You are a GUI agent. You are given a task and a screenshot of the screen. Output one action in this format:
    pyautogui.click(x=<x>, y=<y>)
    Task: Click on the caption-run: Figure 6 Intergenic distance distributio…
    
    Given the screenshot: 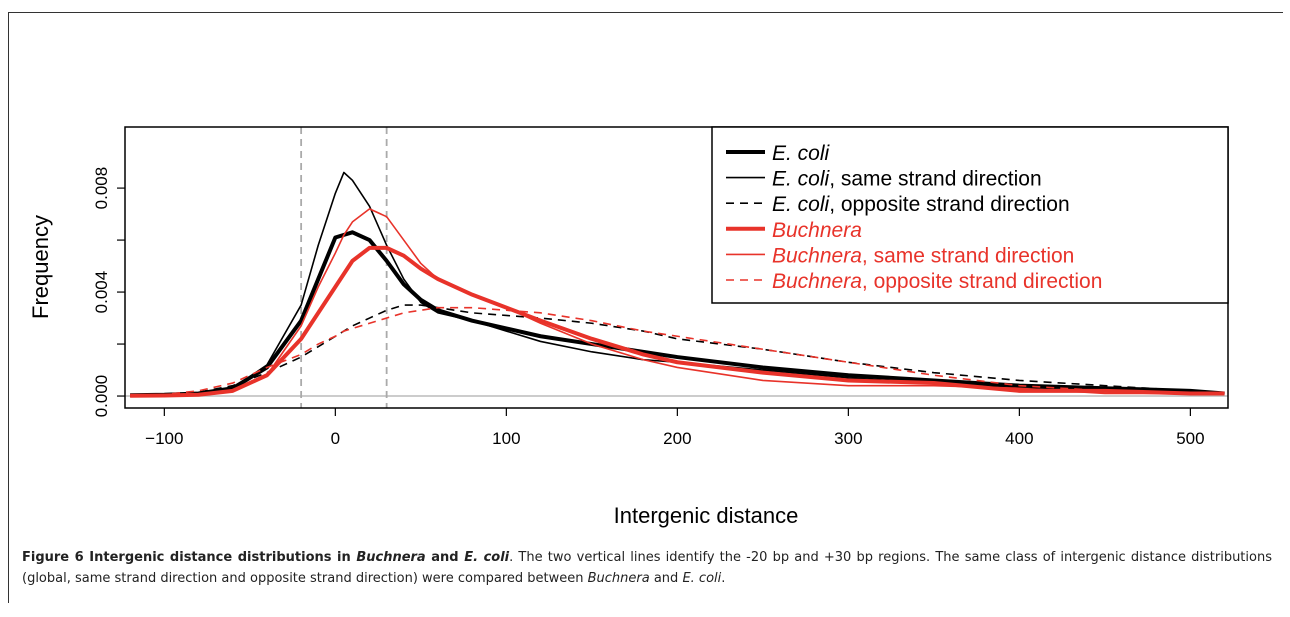 What is the action you would take?
    pyautogui.click(x=189, y=557)
    